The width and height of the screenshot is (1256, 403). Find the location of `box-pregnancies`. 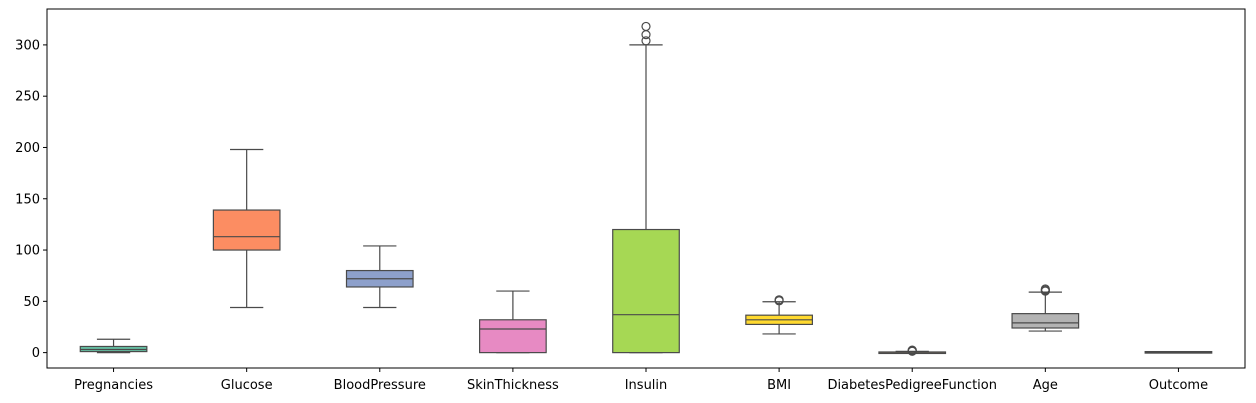

box-pregnancies is located at coordinates (113, 346).